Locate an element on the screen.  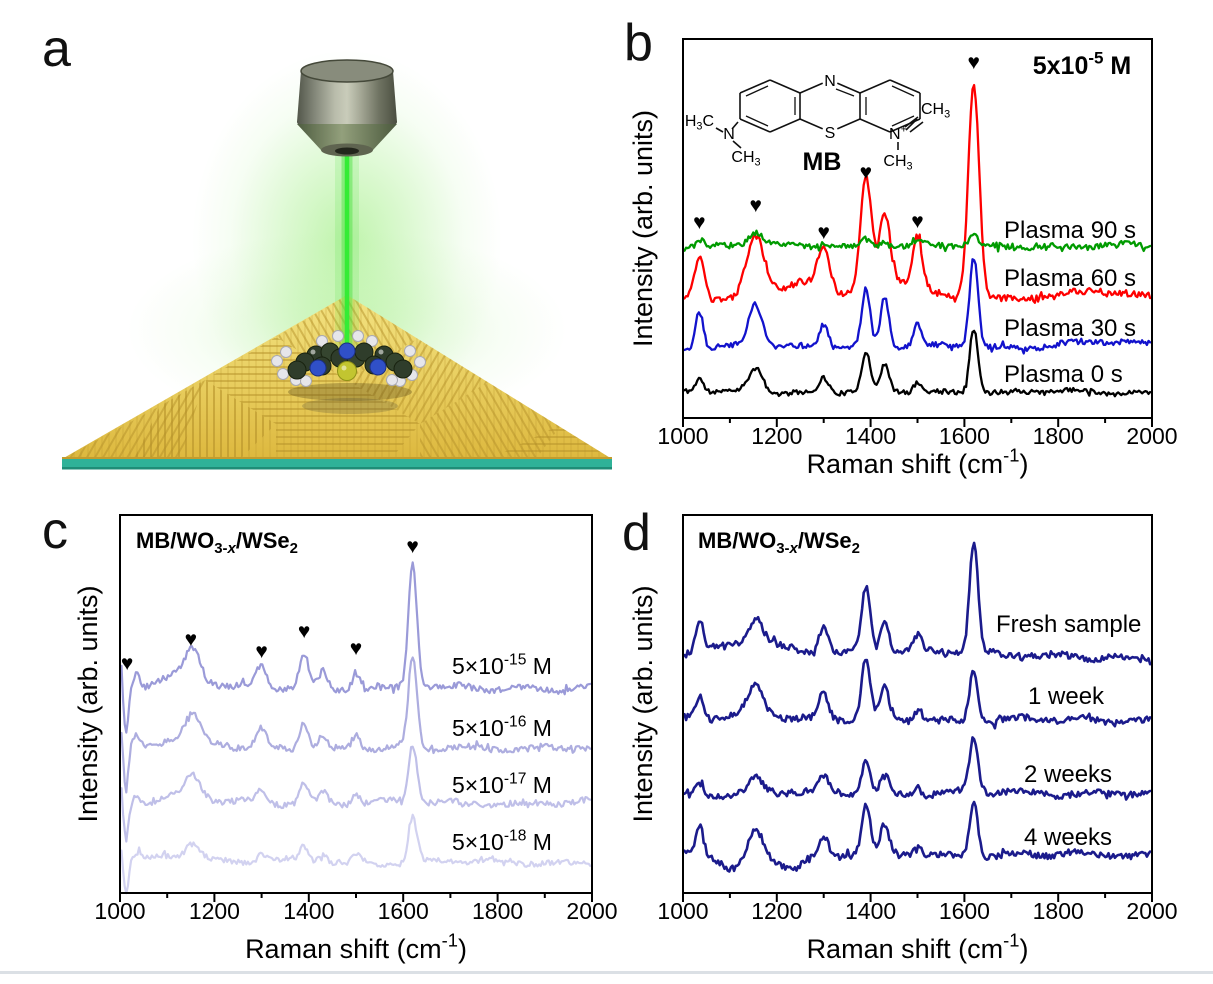
panel-letter-b: b is located at coordinates (638, 43).